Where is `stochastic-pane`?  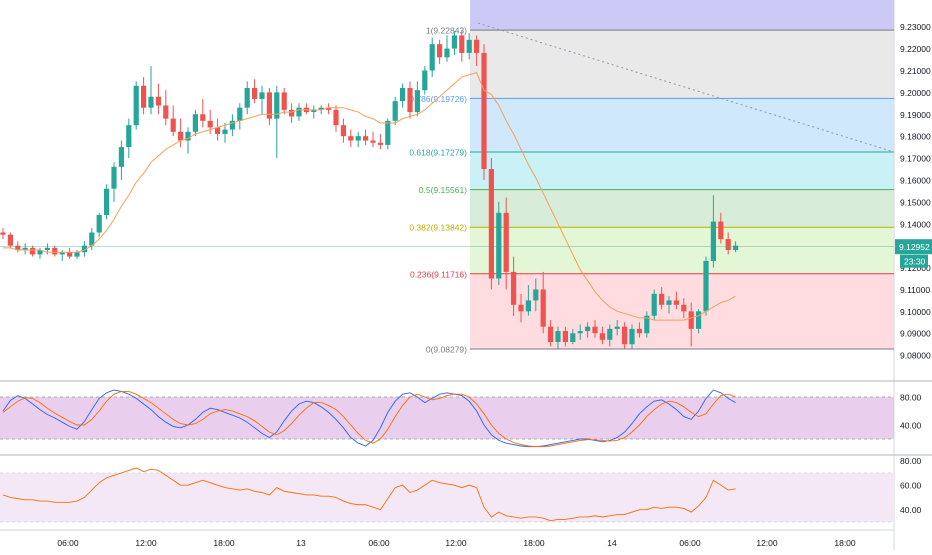
stochastic-pane is located at coordinates (447, 418).